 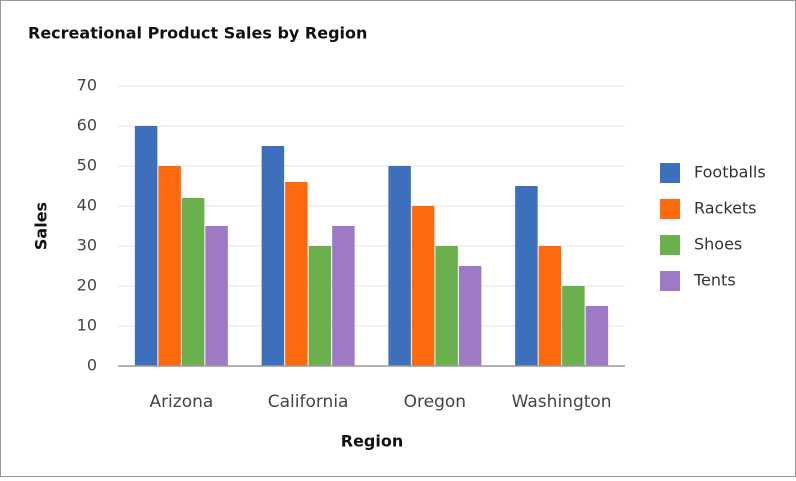 What do you see at coordinates (308, 402) in the screenshot?
I see `x-tick-label: California` at bounding box center [308, 402].